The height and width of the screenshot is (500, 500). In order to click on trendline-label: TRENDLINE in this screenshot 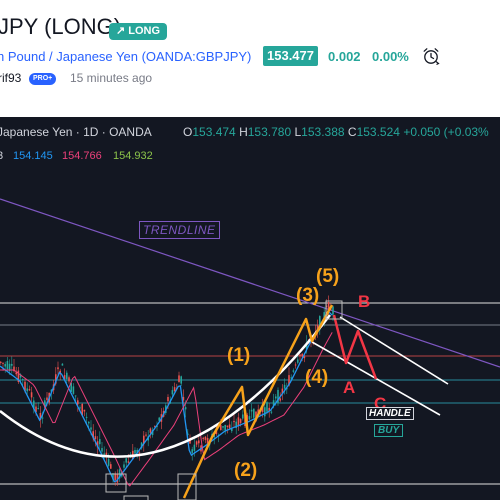, I will do `click(179, 230)`.